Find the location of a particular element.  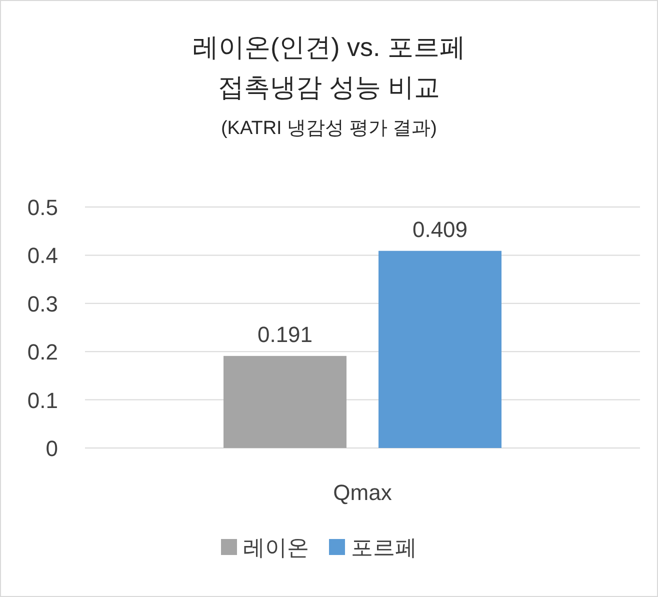

y-tick-label: 0.5 is located at coordinates (42, 207).